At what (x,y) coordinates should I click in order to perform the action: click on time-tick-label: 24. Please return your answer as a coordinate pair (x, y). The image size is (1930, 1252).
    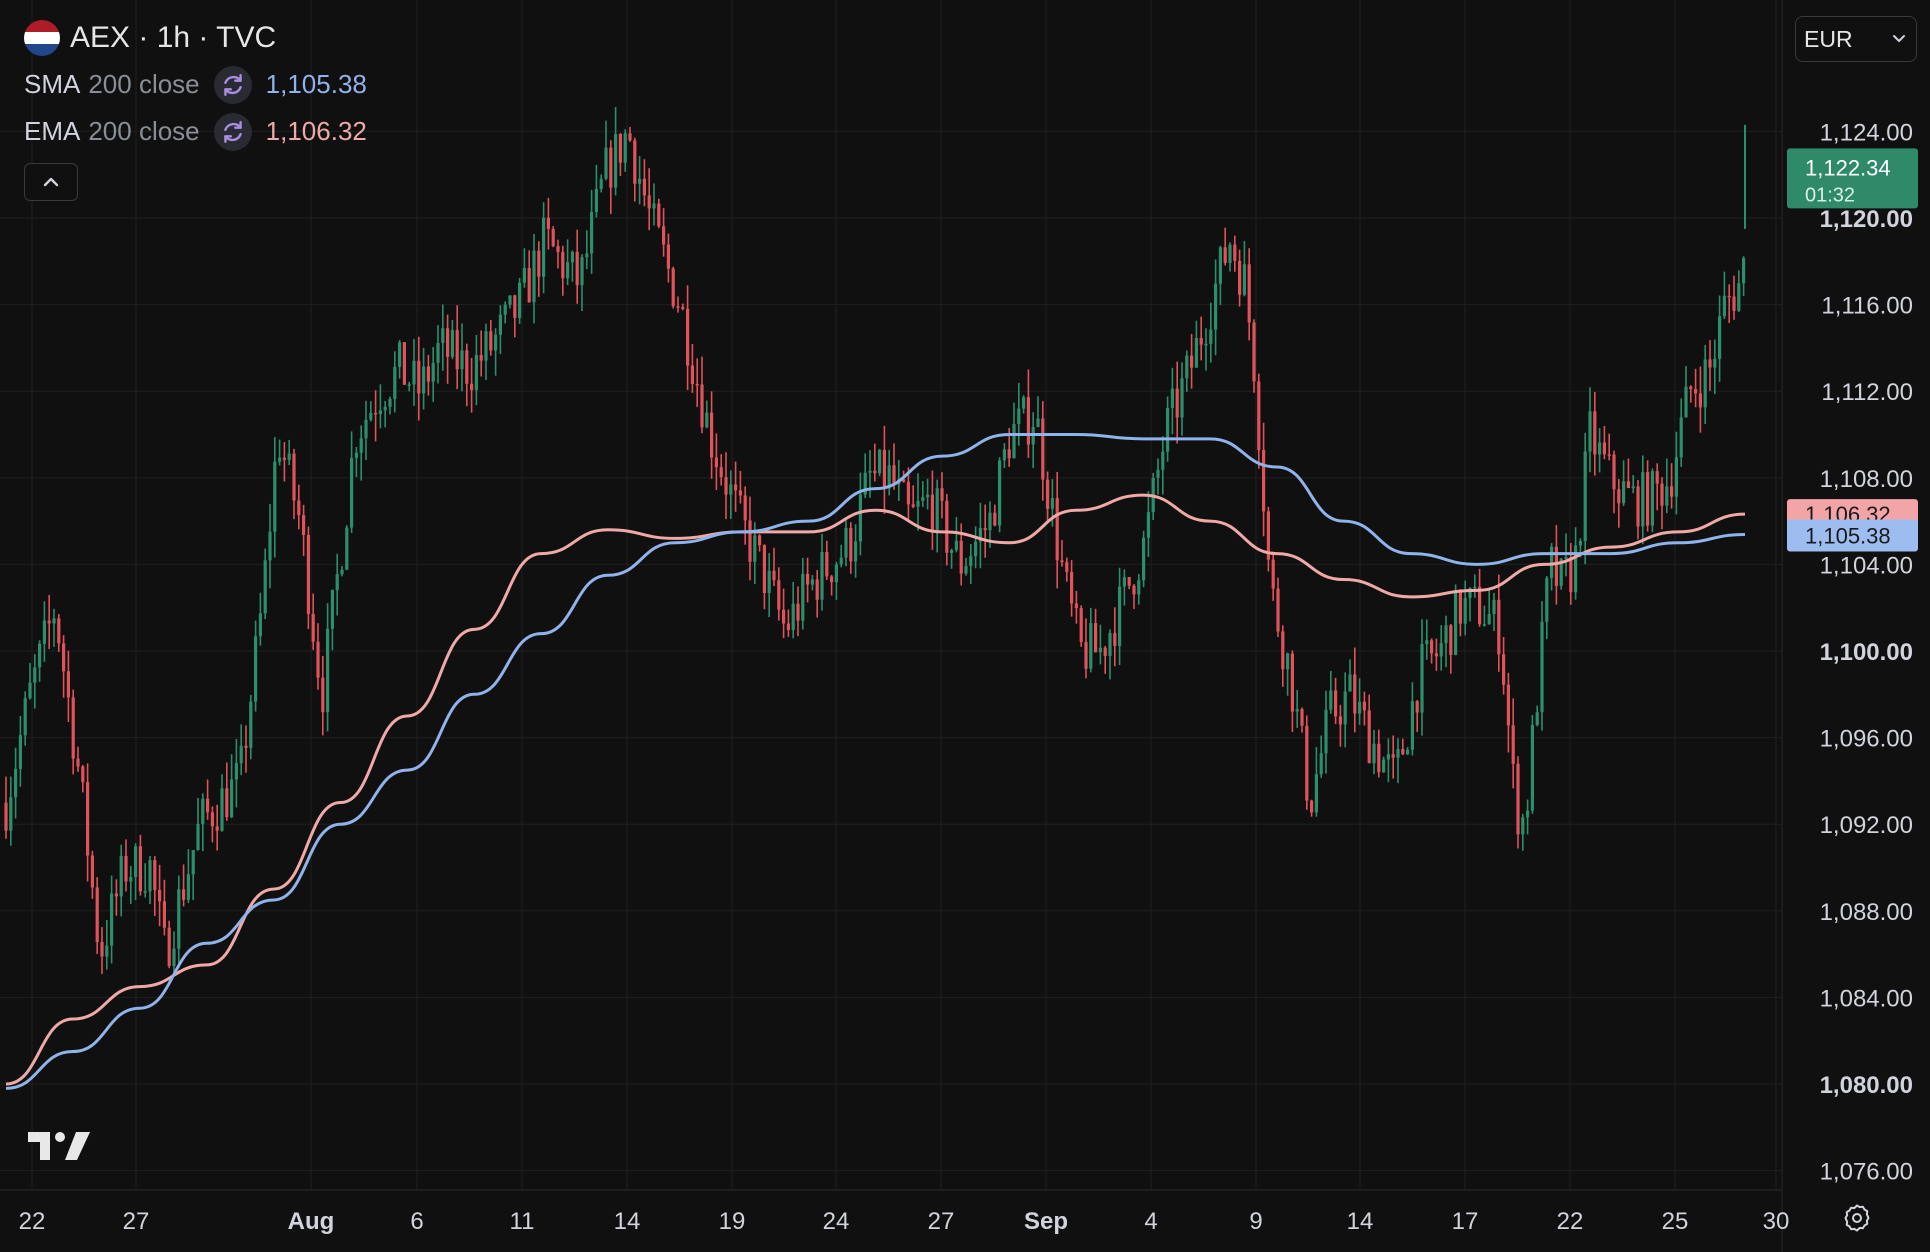
    Looking at the image, I should click on (836, 1221).